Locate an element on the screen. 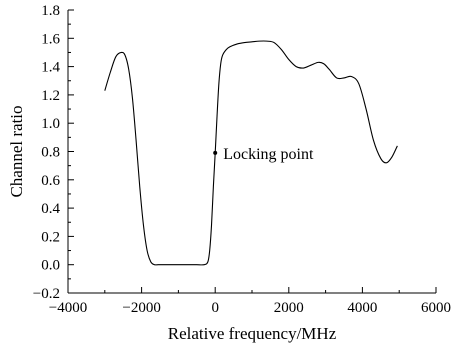  y-tick-label: 0.6 is located at coordinates (50, 181).